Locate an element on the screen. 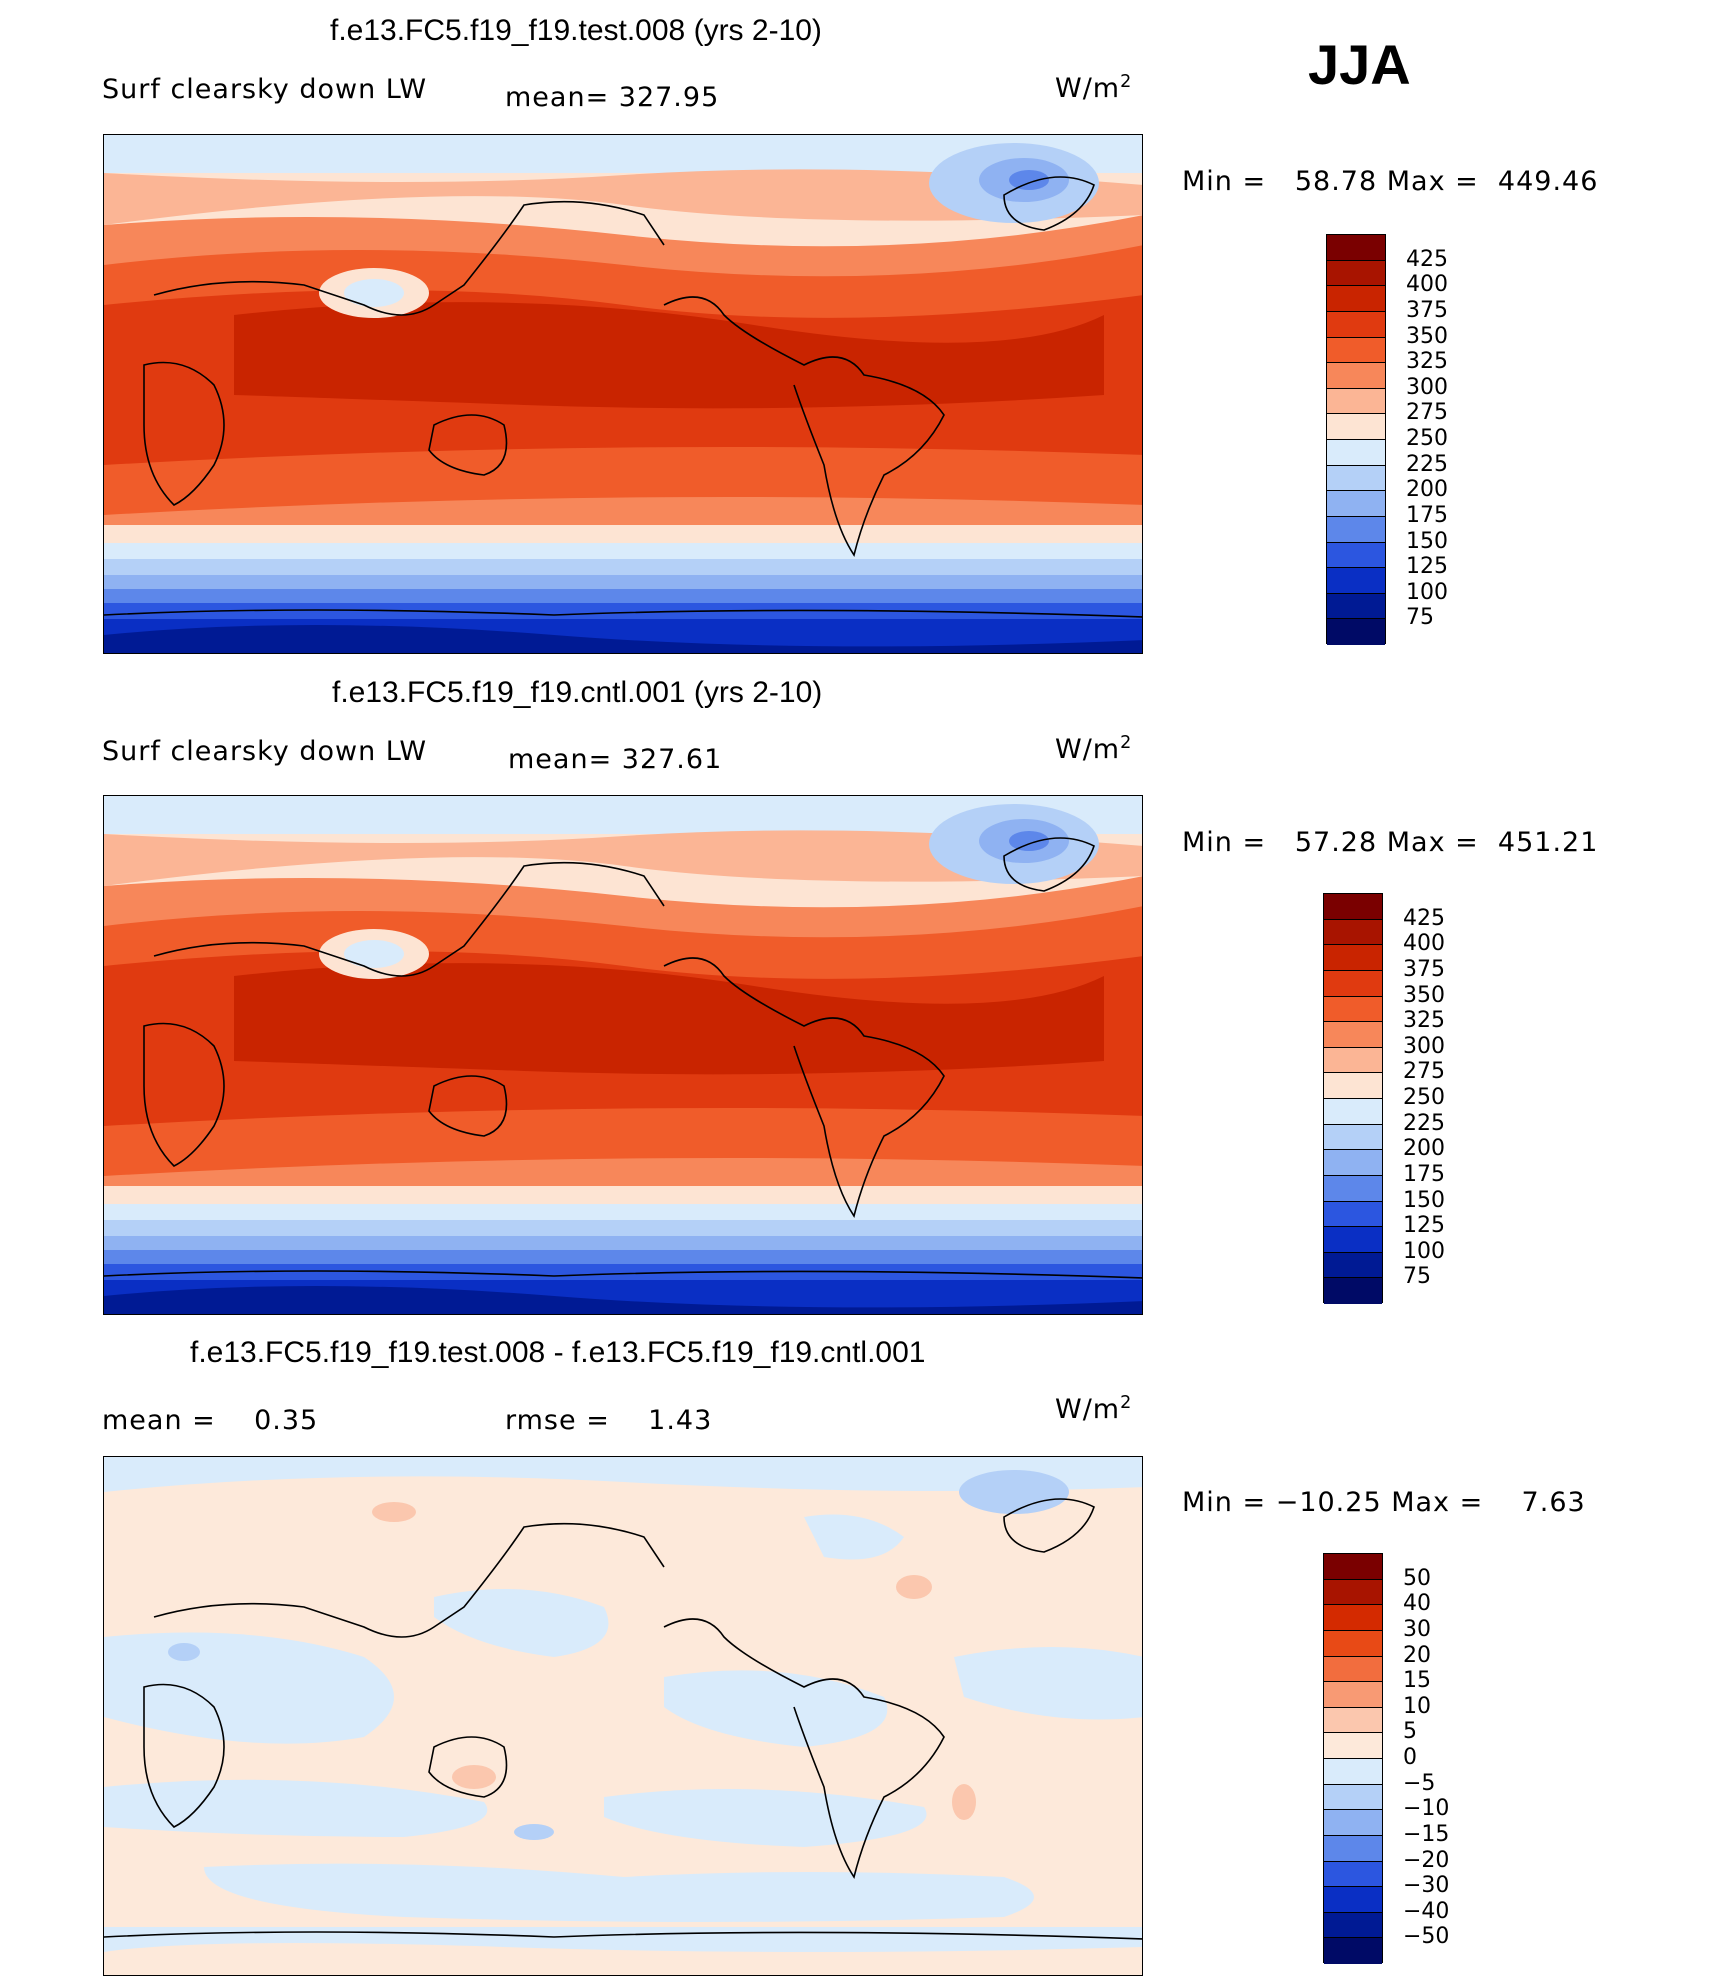  panel1-colorbar-tick-label: 100 is located at coordinates (1427, 592).